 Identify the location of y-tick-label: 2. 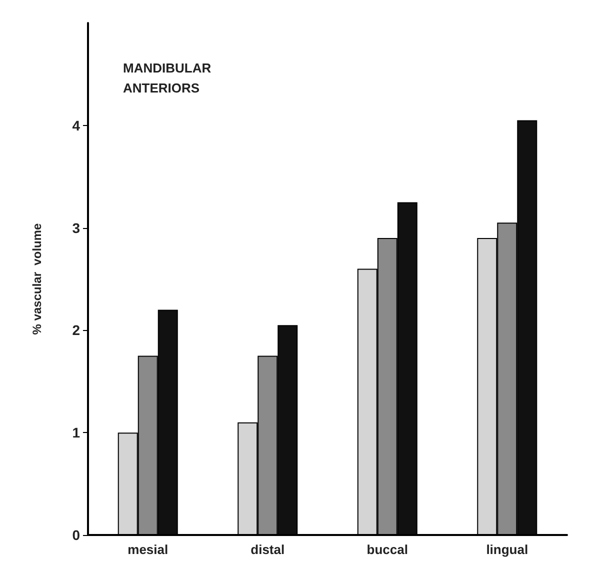
(76, 330).